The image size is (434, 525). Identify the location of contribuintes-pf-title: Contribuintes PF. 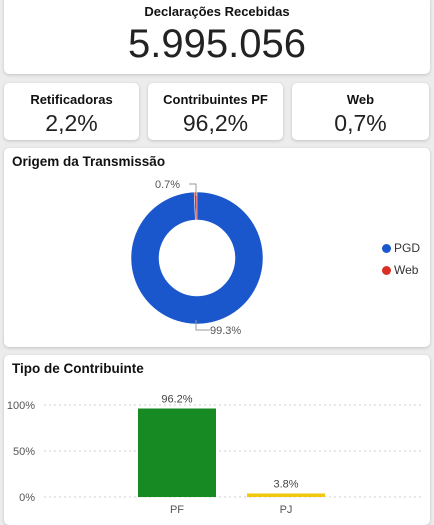
(215, 99).